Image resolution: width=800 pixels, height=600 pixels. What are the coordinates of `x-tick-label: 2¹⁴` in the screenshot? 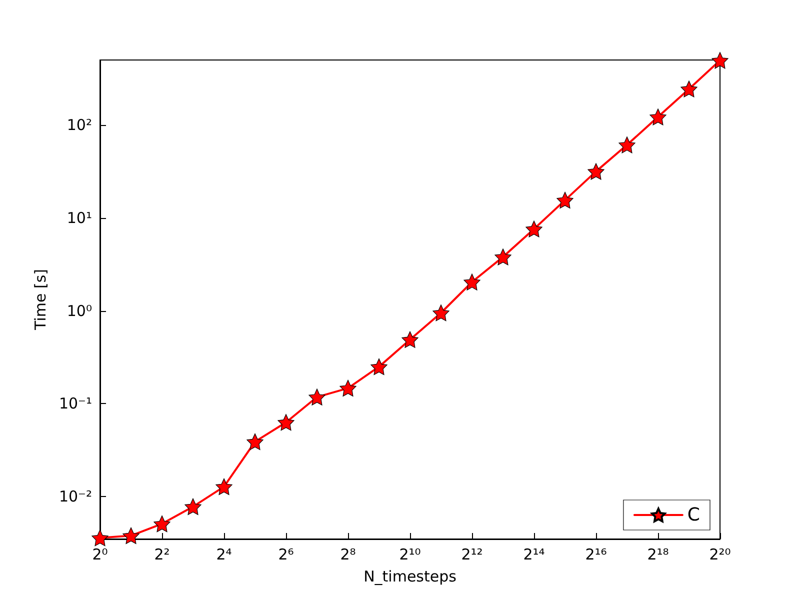 It's located at (534, 555).